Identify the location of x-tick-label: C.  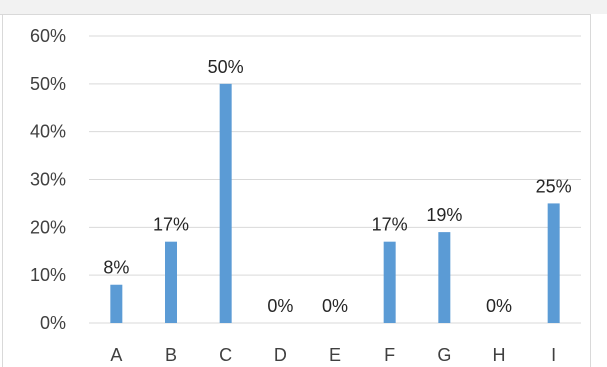
(225, 355).